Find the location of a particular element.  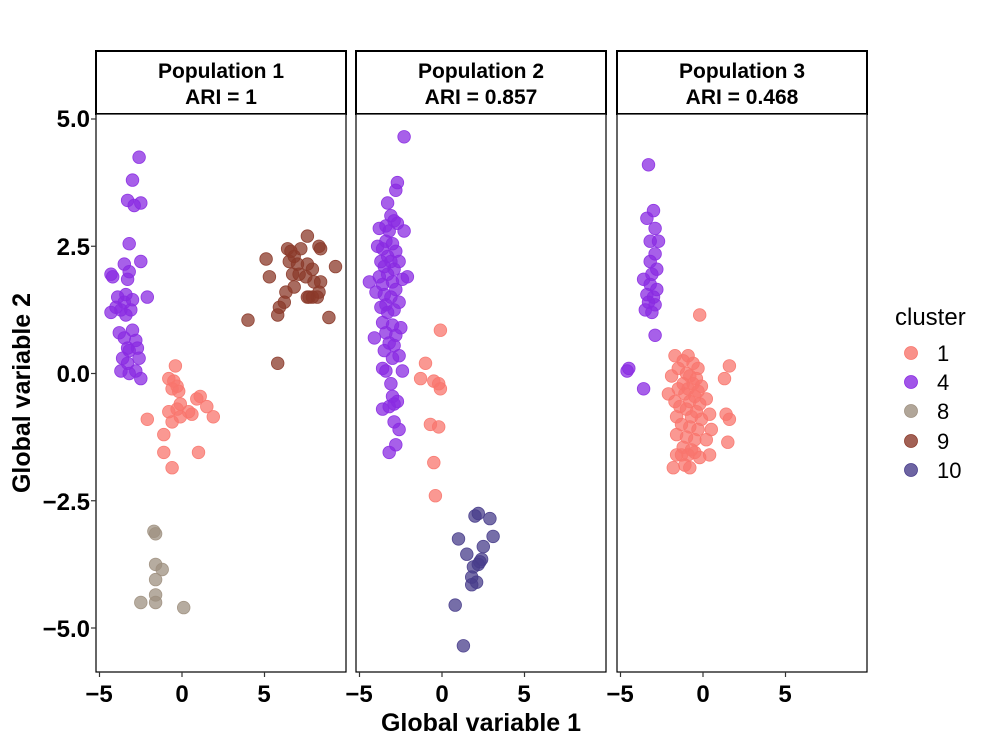

legend: cluster 1 4 8 9 10 is located at coordinates (930, 393).